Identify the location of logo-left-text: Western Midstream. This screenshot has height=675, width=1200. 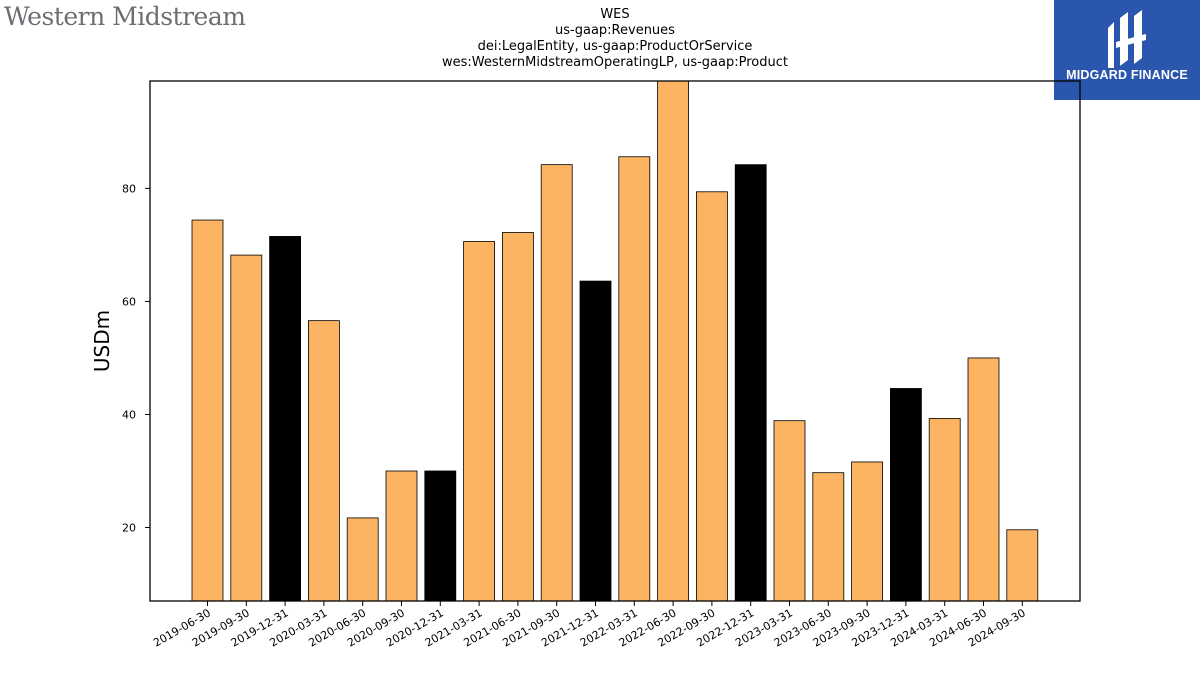
(125, 16).